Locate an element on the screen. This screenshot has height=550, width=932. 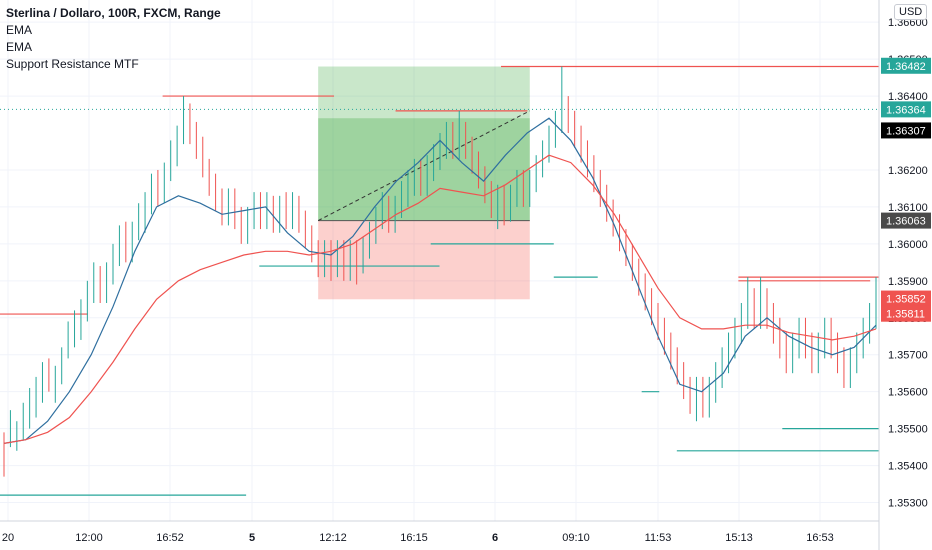
trend-dashed-line is located at coordinates (423, 166).